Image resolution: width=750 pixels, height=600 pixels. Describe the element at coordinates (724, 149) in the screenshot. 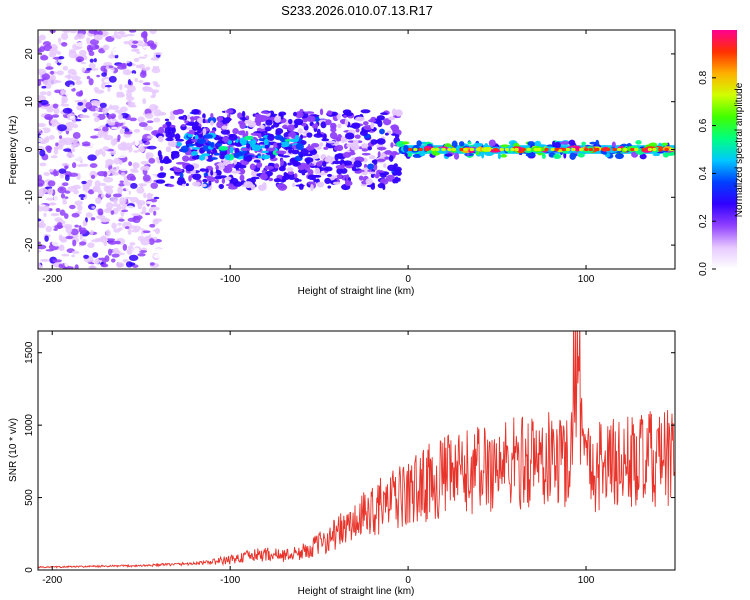

I see `colorbar-gradient` at that location.